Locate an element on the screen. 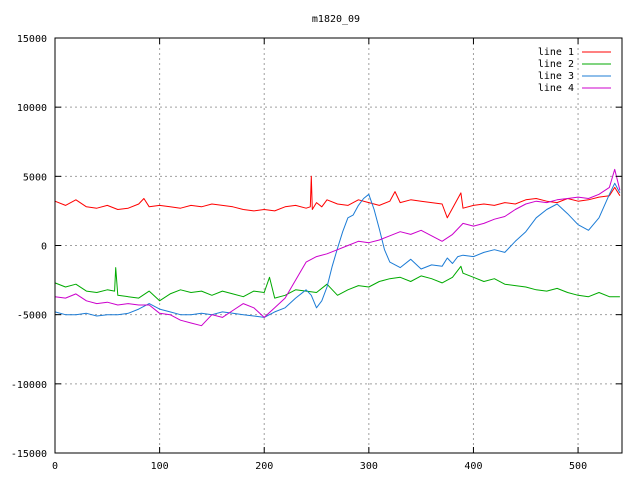 Image resolution: width=640 pixels, height=480 pixels. legend-label: line 1 is located at coordinates (556, 52).